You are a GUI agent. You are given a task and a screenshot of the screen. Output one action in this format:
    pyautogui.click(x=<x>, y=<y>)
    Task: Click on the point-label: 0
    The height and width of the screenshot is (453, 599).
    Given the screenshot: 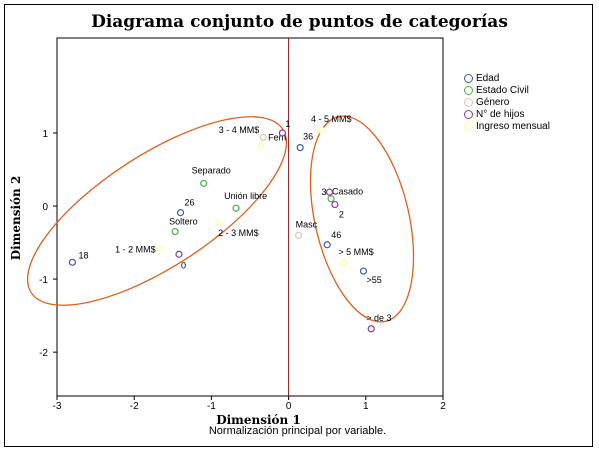 What is the action you would take?
    pyautogui.click(x=183, y=265)
    